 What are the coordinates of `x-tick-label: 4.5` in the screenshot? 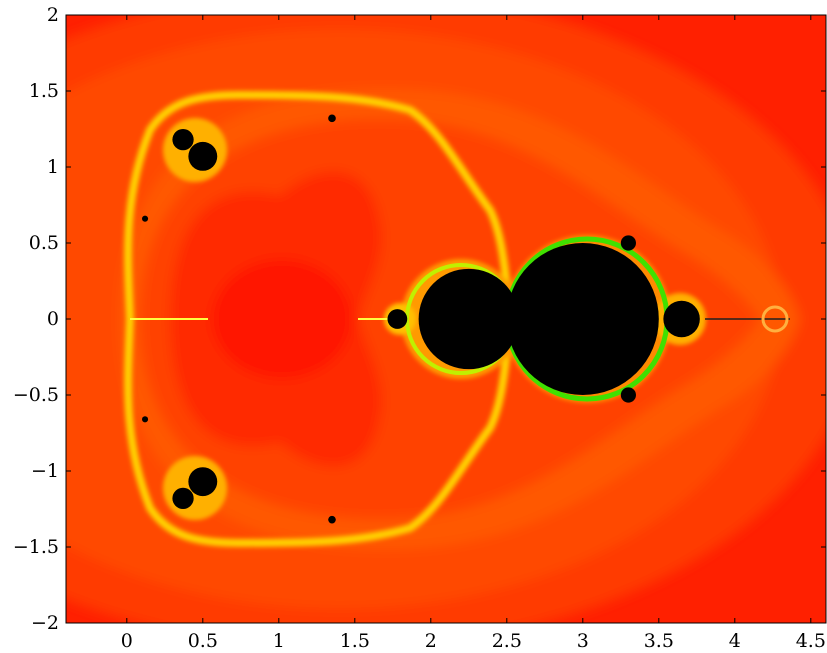 It's located at (811, 641).